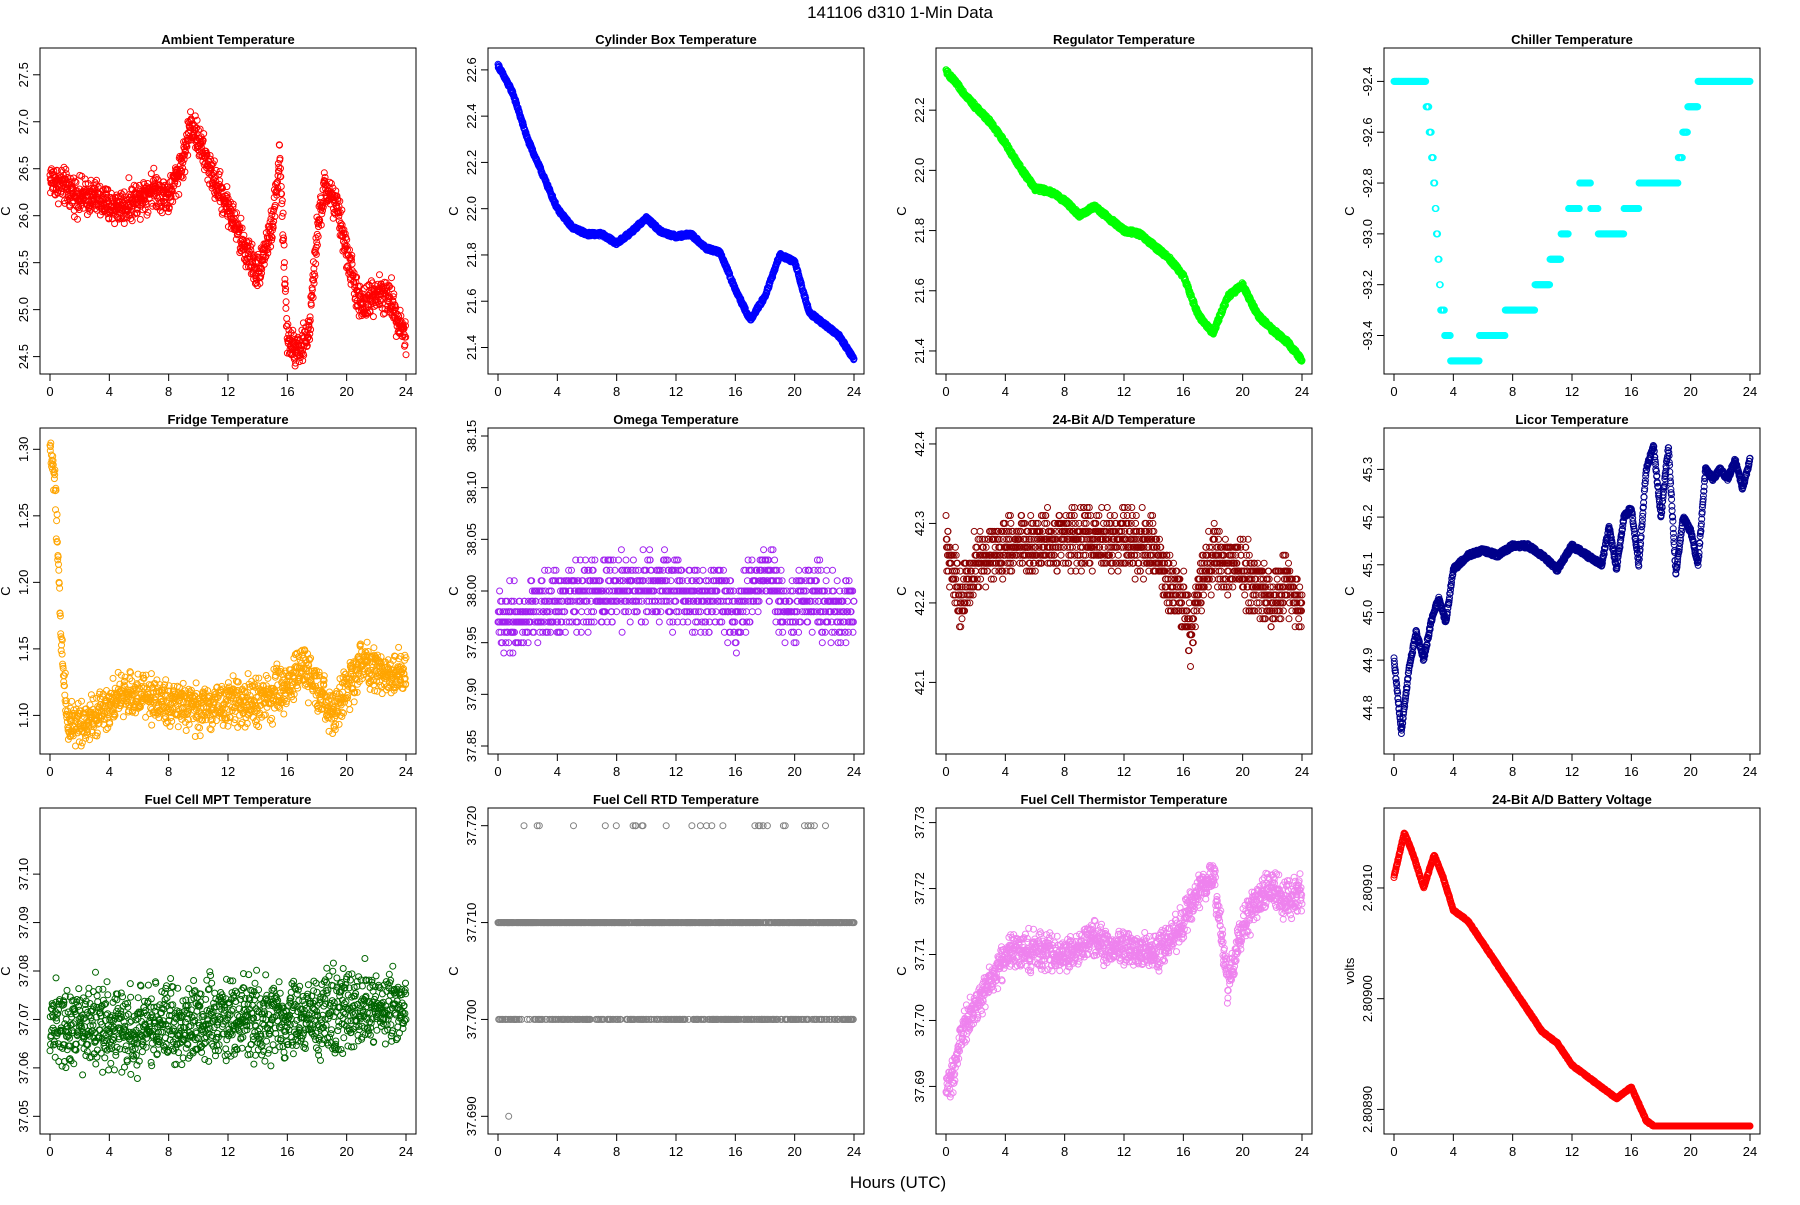 The width and height of the screenshot is (1800, 1205). I want to click on y-tick-label: 25.5, so click(23, 262).